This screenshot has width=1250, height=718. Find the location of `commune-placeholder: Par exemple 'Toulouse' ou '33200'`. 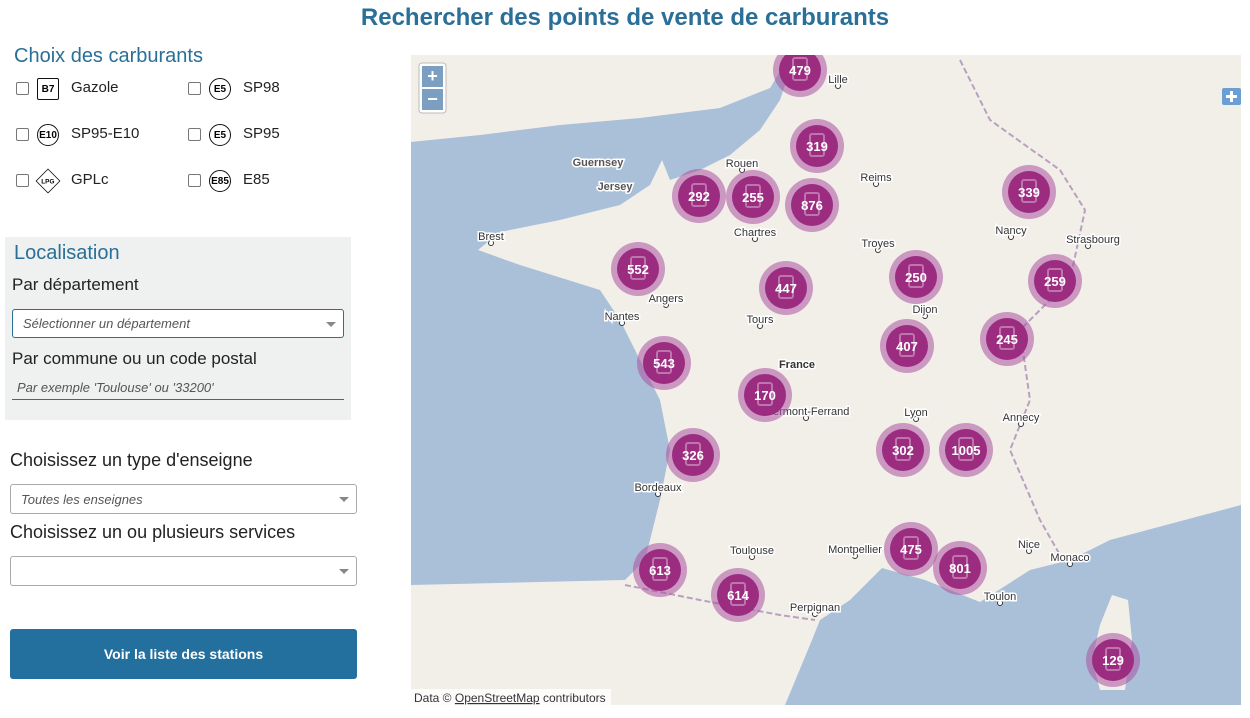

commune-placeholder: Par exemple 'Toulouse' ou '33200' is located at coordinates (115, 387).